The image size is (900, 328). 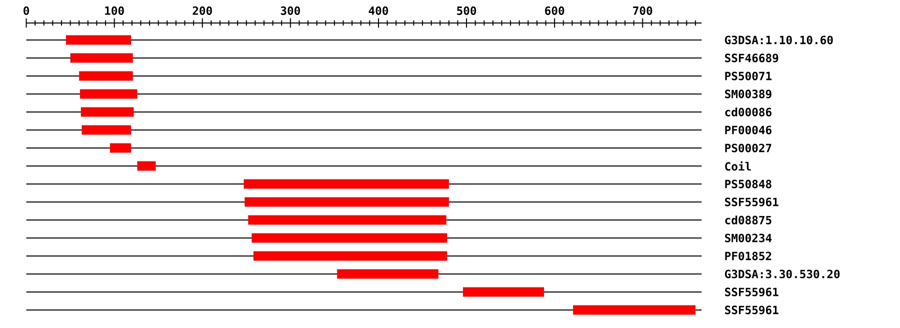 I want to click on y-tick-label: PF01852, so click(x=748, y=256).